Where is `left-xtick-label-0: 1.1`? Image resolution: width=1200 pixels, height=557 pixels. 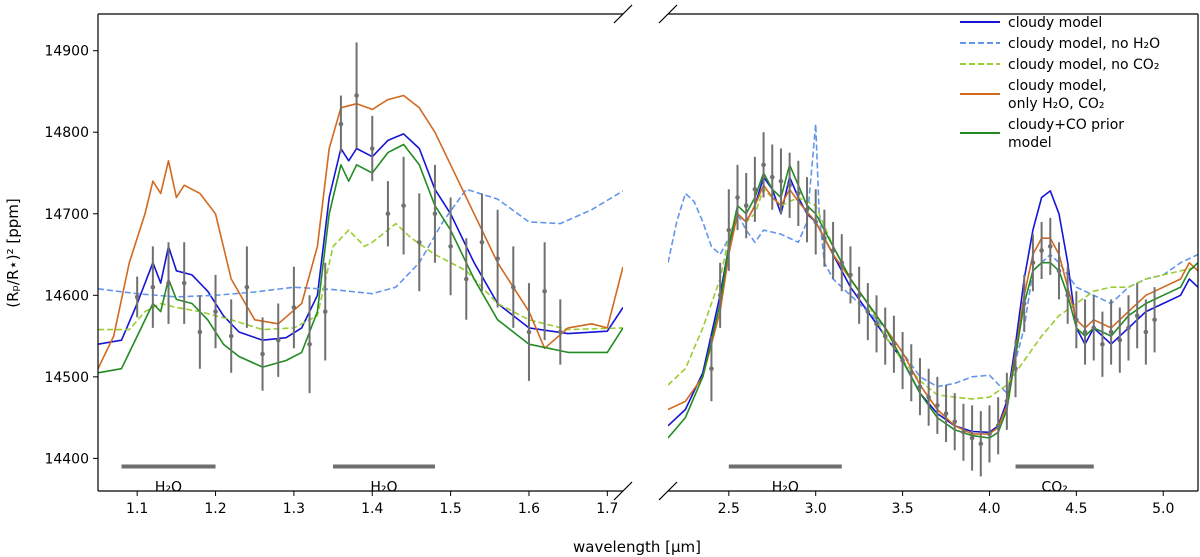 left-xtick-label-0: 1.1 is located at coordinates (137, 509).